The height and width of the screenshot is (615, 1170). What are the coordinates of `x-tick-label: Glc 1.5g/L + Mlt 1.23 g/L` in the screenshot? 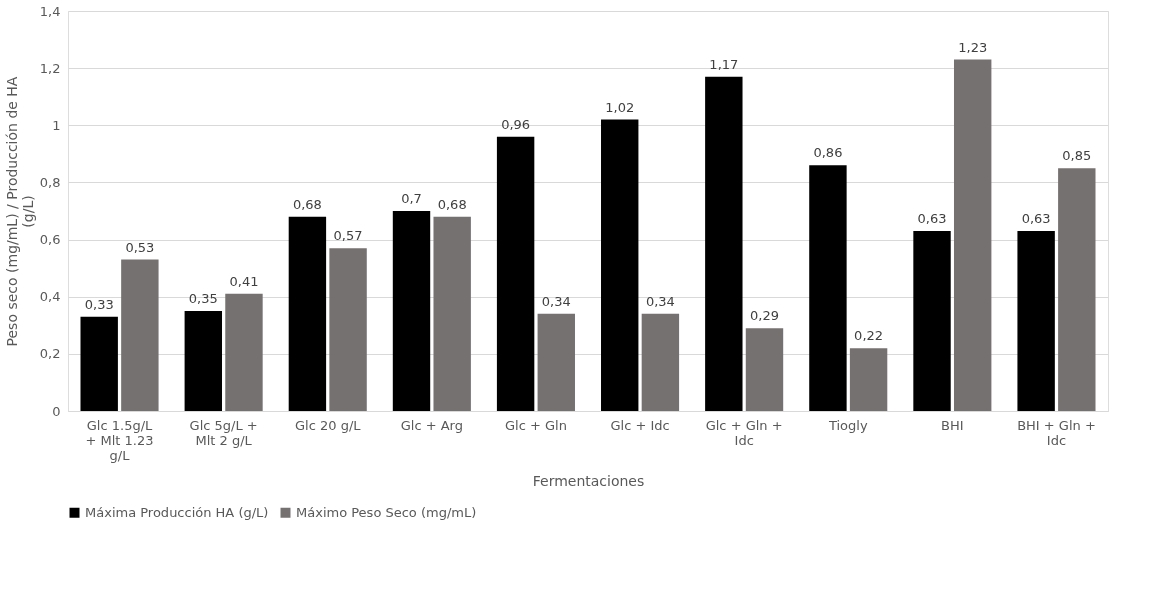 It's located at (119, 440).